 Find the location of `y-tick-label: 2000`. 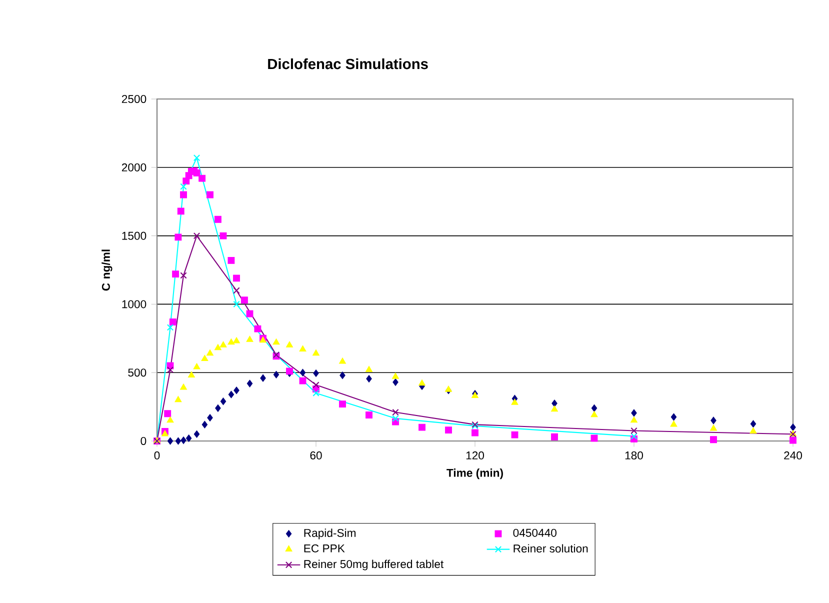

y-tick-label: 2000 is located at coordinates (134, 167).